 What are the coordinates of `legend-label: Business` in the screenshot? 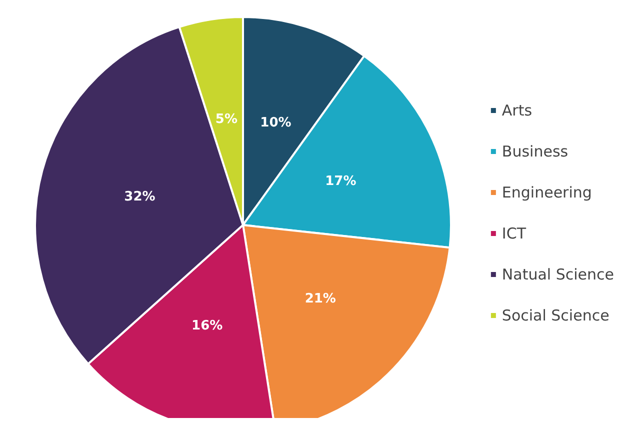 It's located at (535, 151).